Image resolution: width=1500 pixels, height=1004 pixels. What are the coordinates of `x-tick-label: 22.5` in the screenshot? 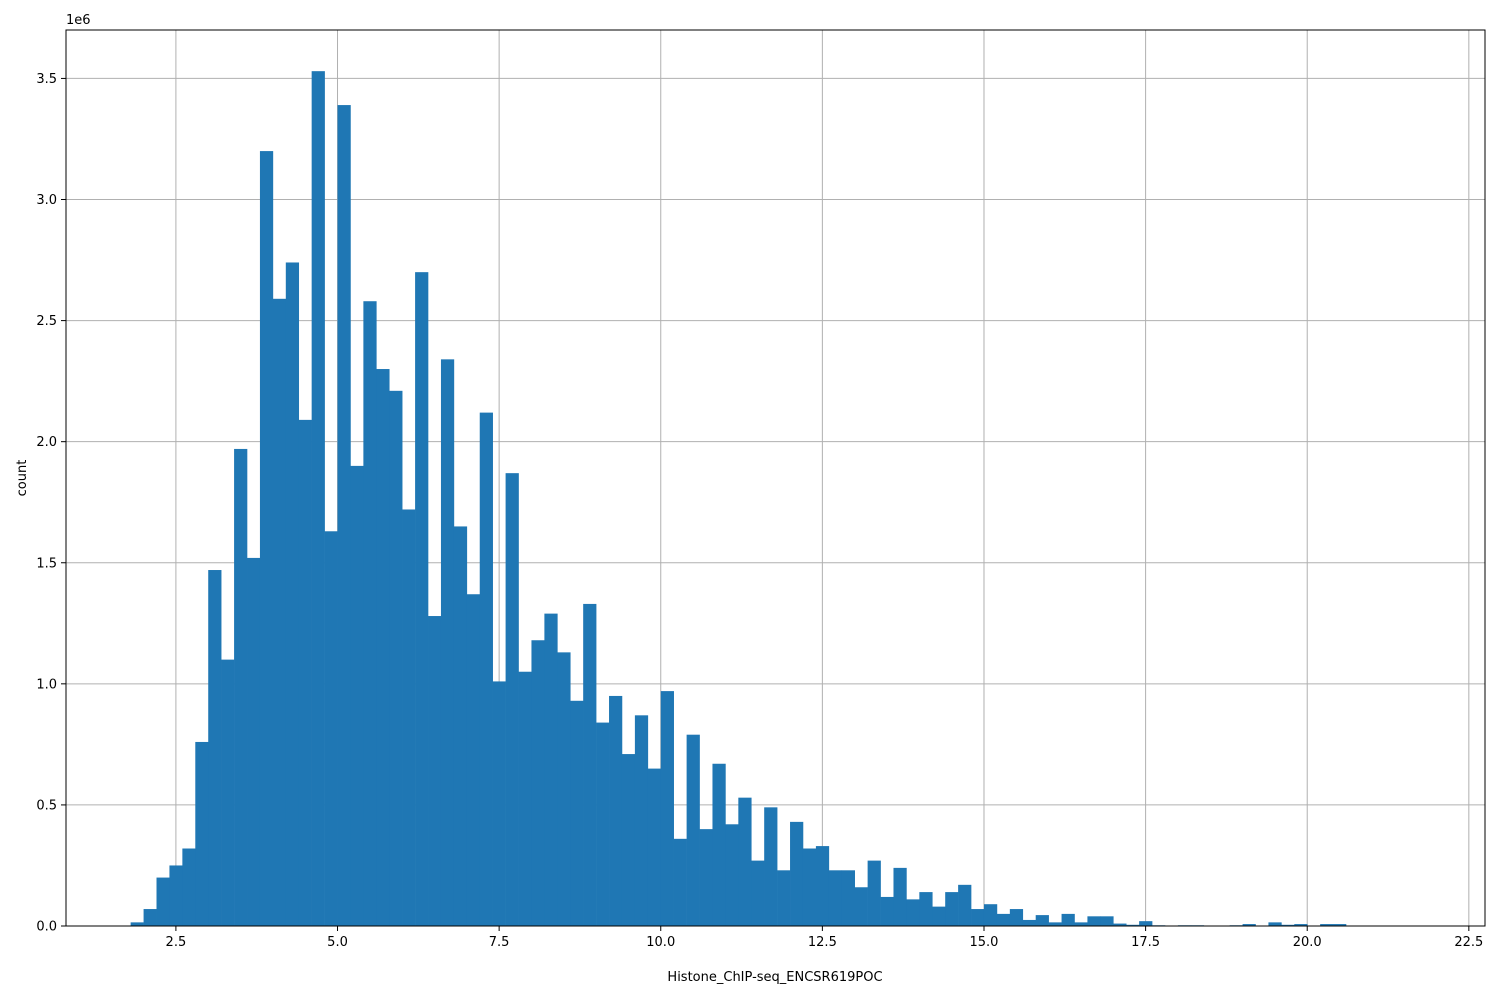 It's located at (1468, 942).